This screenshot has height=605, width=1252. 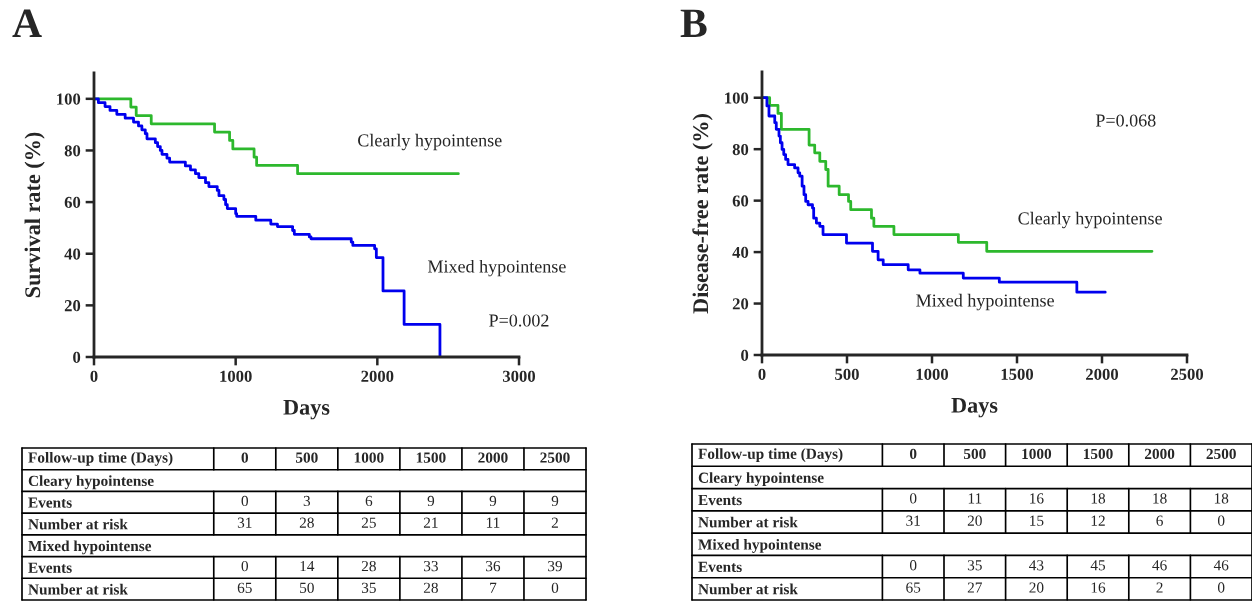 What do you see at coordinates (493, 566) in the screenshot?
I see `data-label: 36` at bounding box center [493, 566].